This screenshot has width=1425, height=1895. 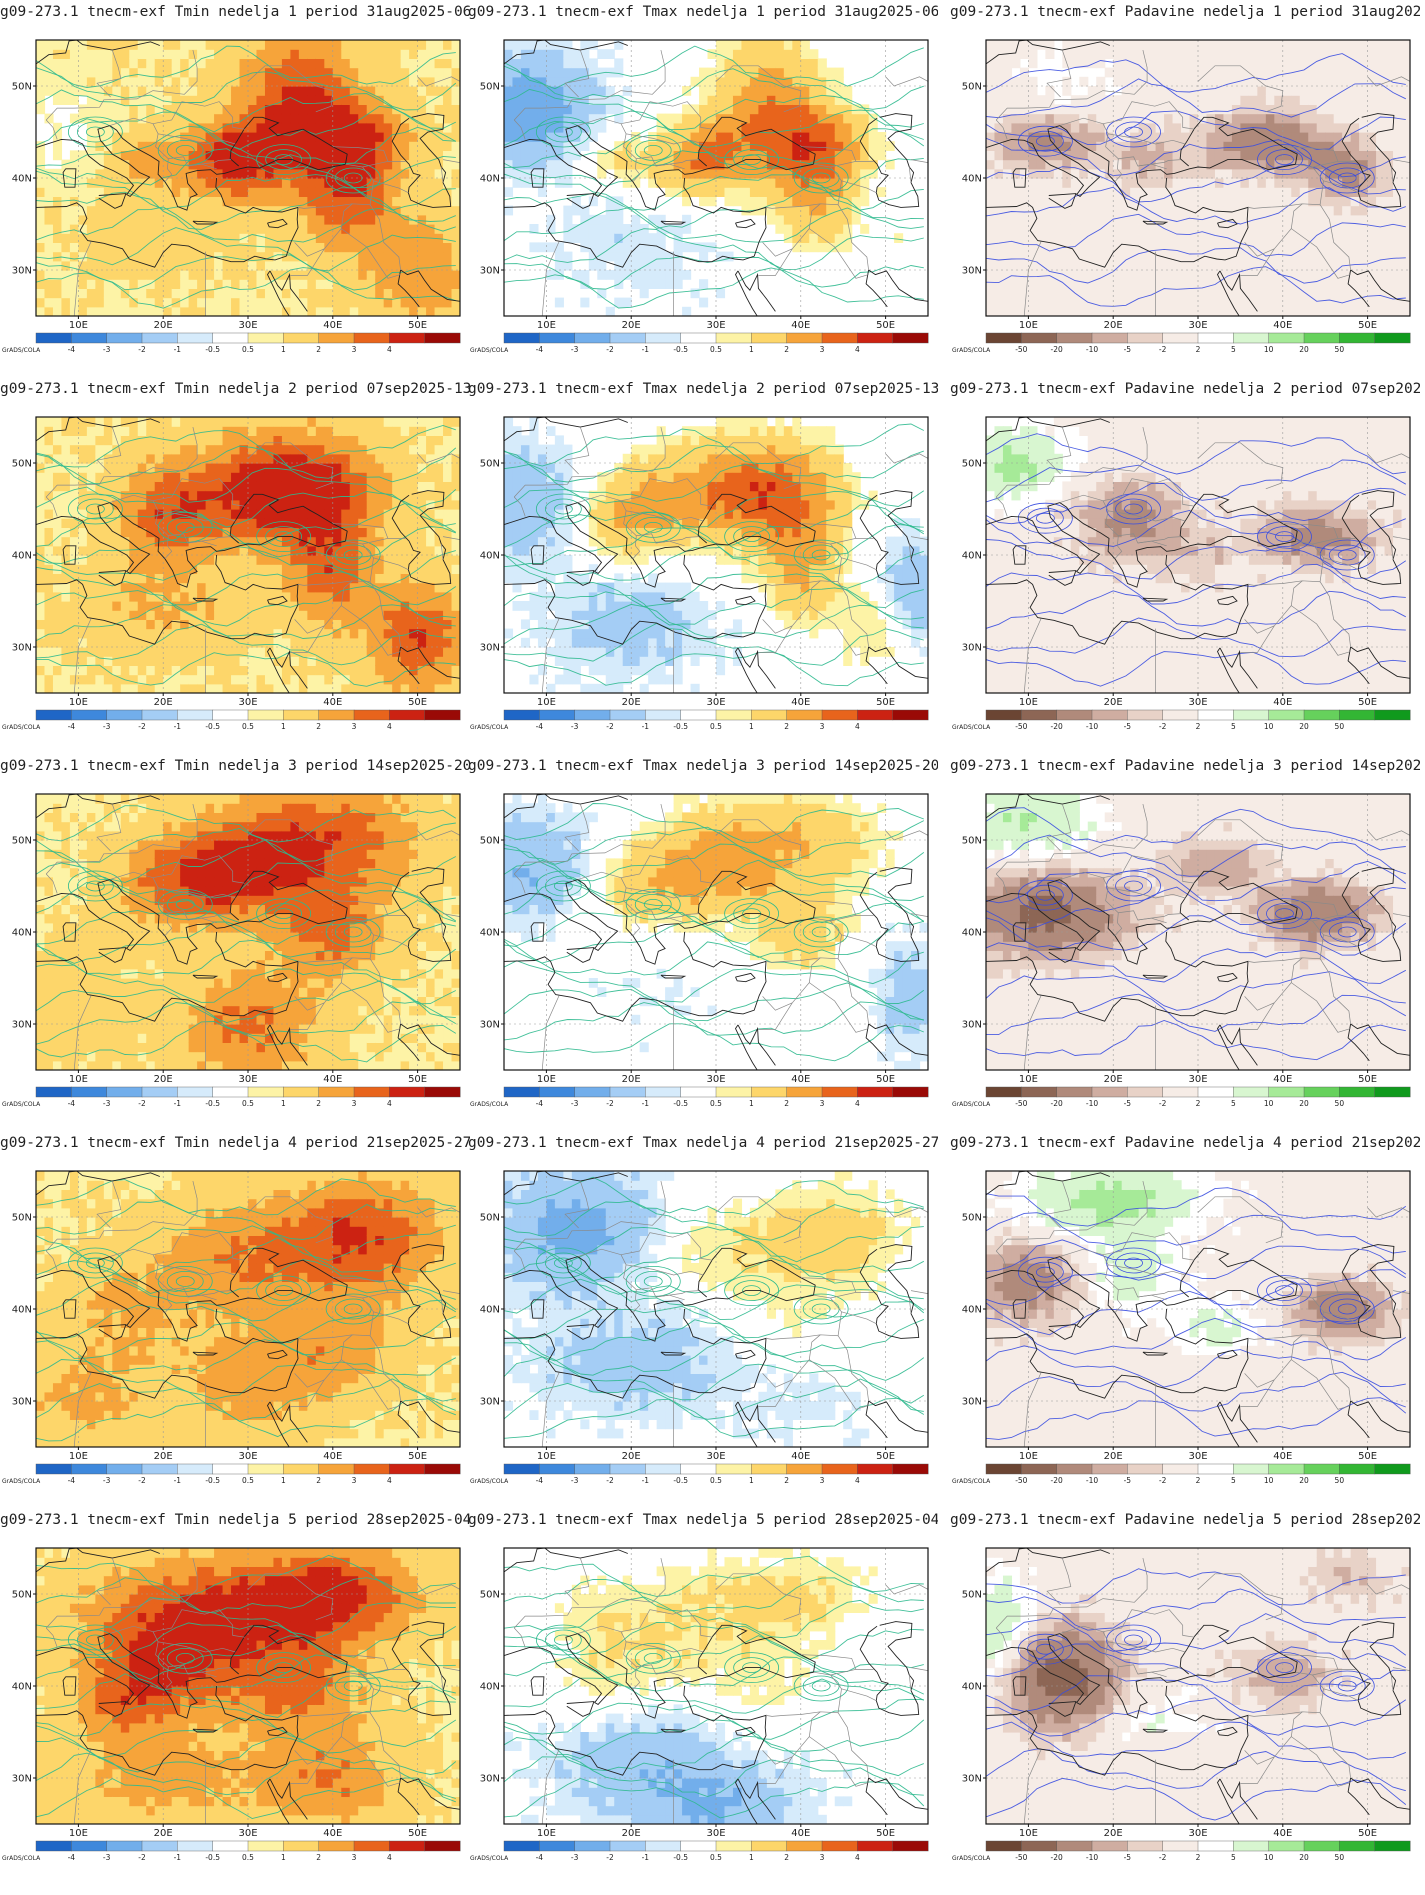 What do you see at coordinates (389, 726) in the screenshot?
I see `colorbar-label: 4` at bounding box center [389, 726].